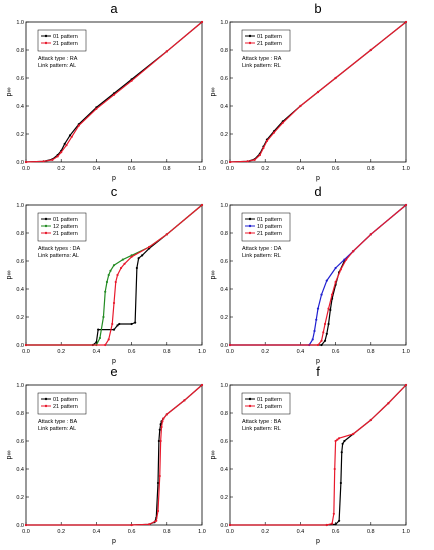 This screenshot has height=550, width=434. Describe the element at coordinates (113, 371) in the screenshot. I see `panel-label: e` at that location.